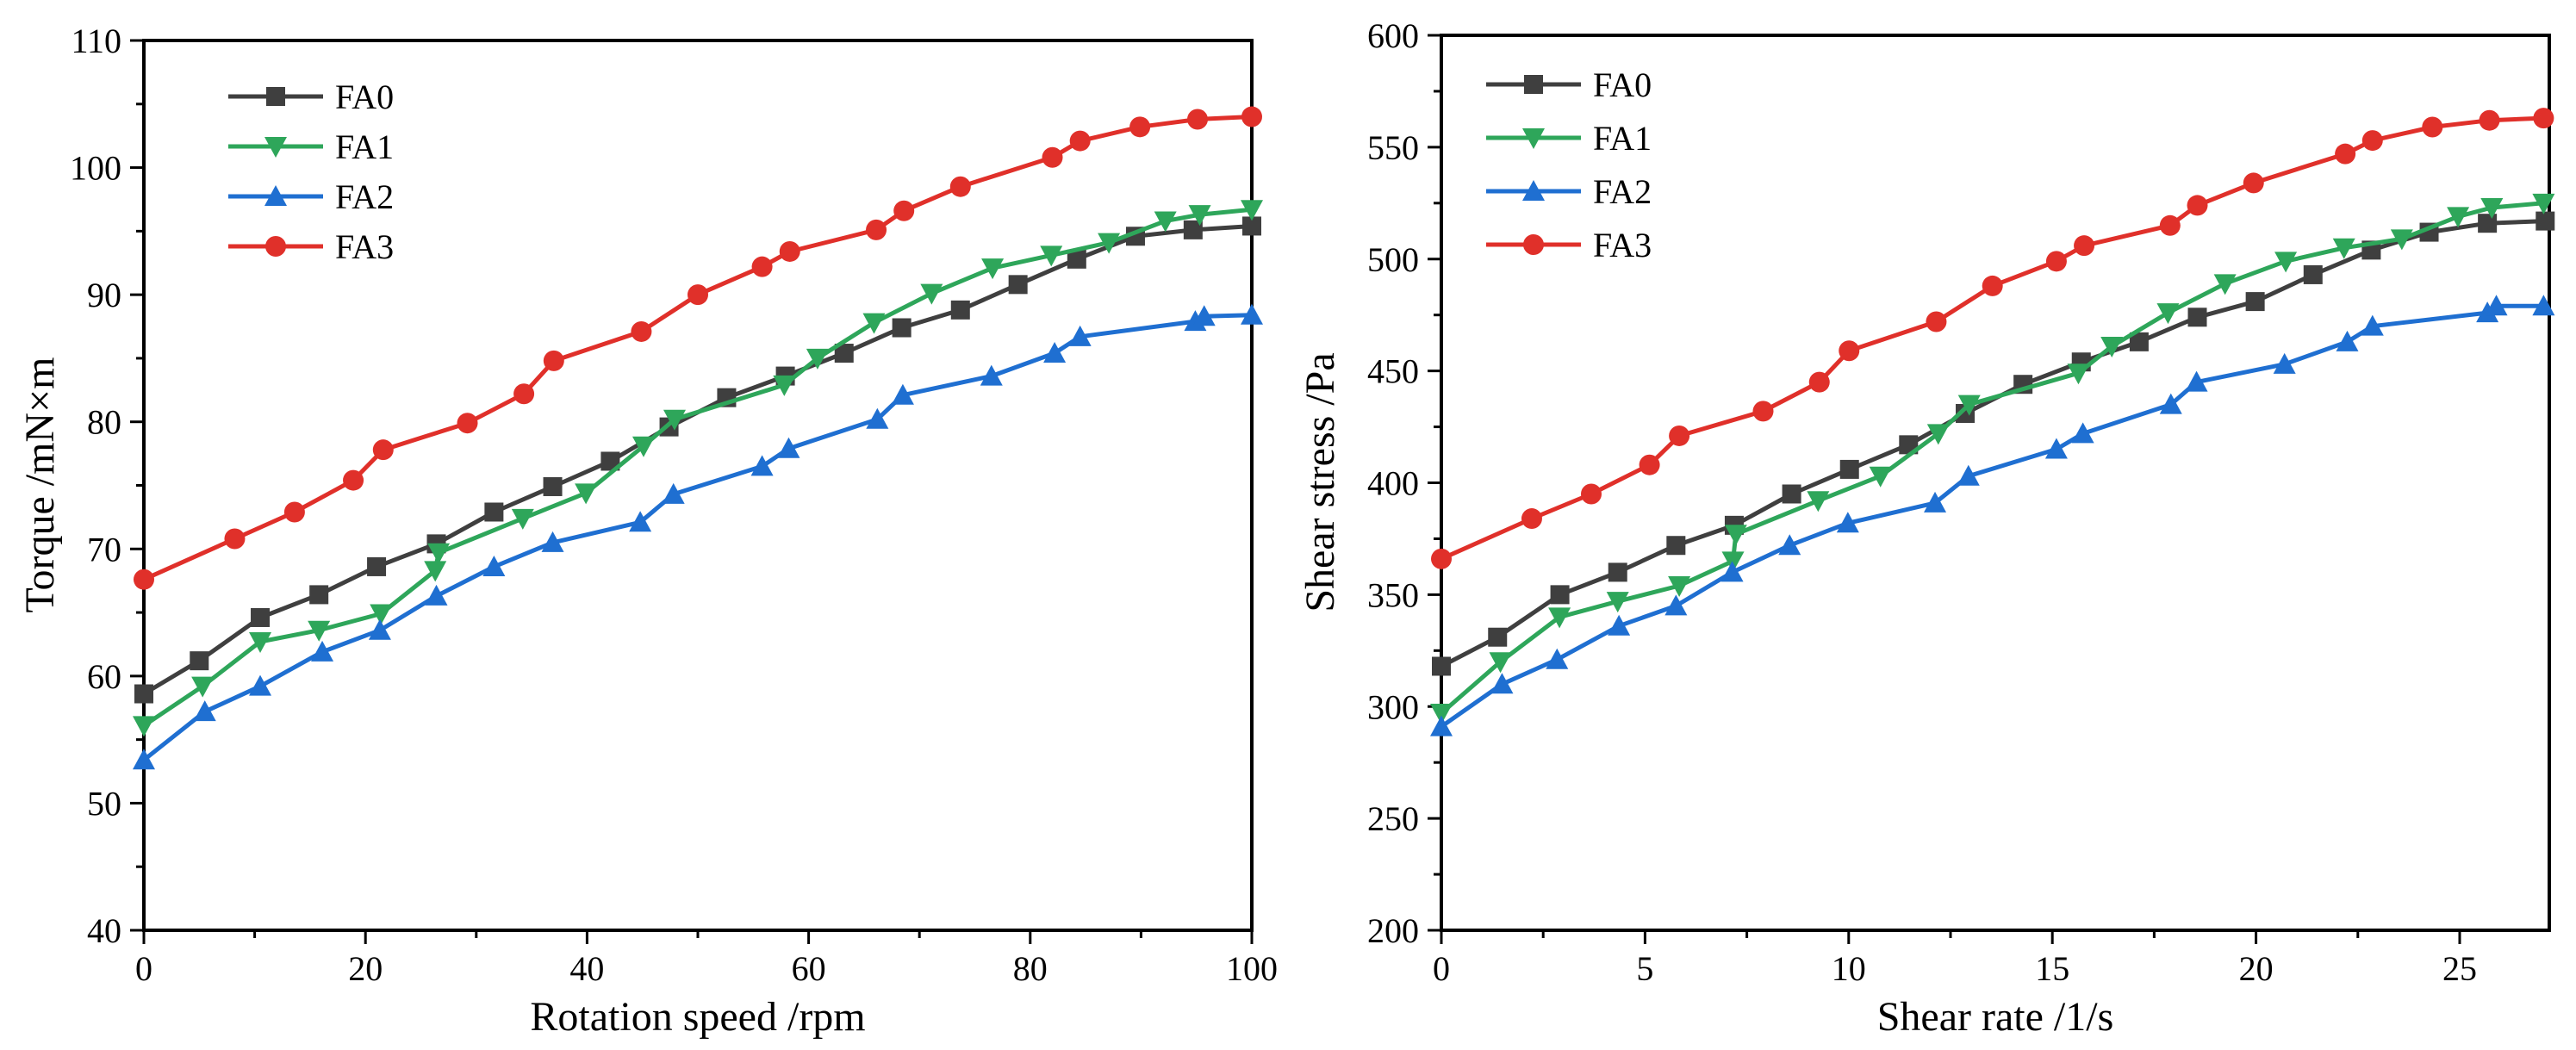 This screenshot has height=1050, width=2576. Describe the element at coordinates (1393, 818) in the screenshot. I see `y-tick-label: 250` at that location.